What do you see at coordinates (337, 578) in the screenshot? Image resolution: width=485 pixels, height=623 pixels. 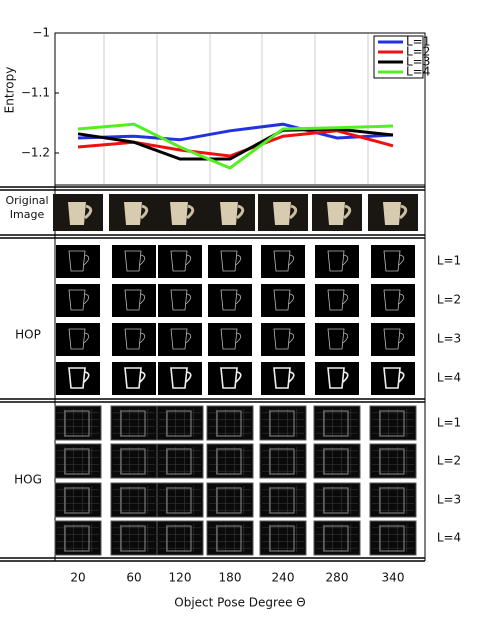 I see `x-tick-label: 280` at bounding box center [337, 578].